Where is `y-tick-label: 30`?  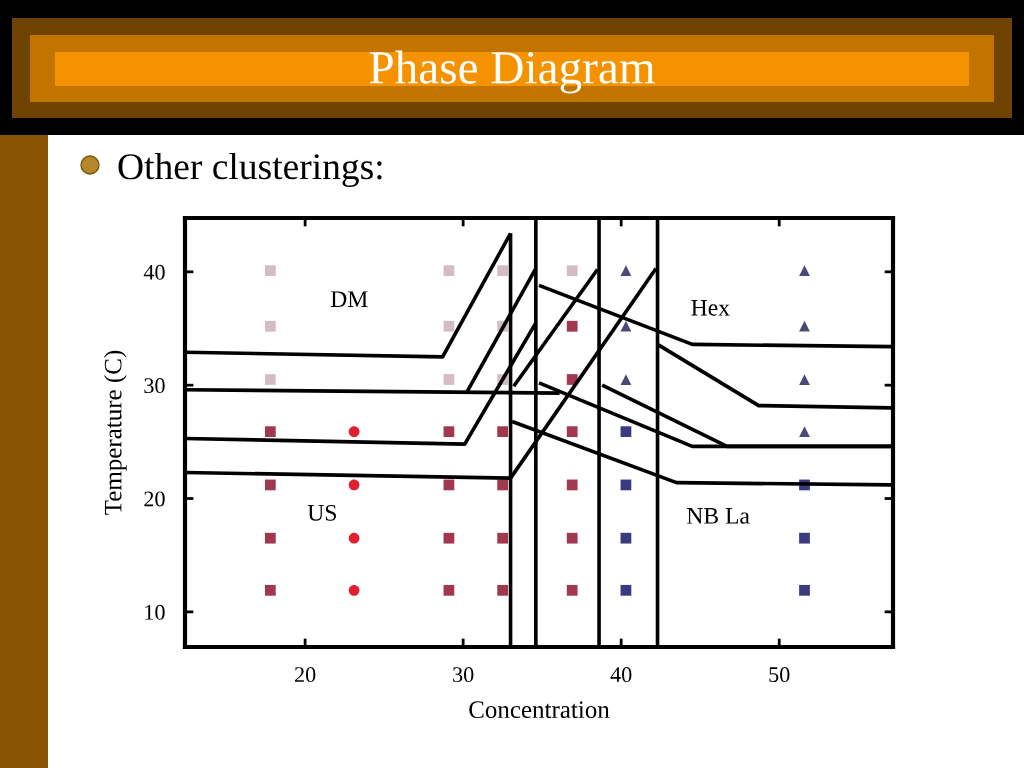 y-tick-label: 30 is located at coordinates (154, 386).